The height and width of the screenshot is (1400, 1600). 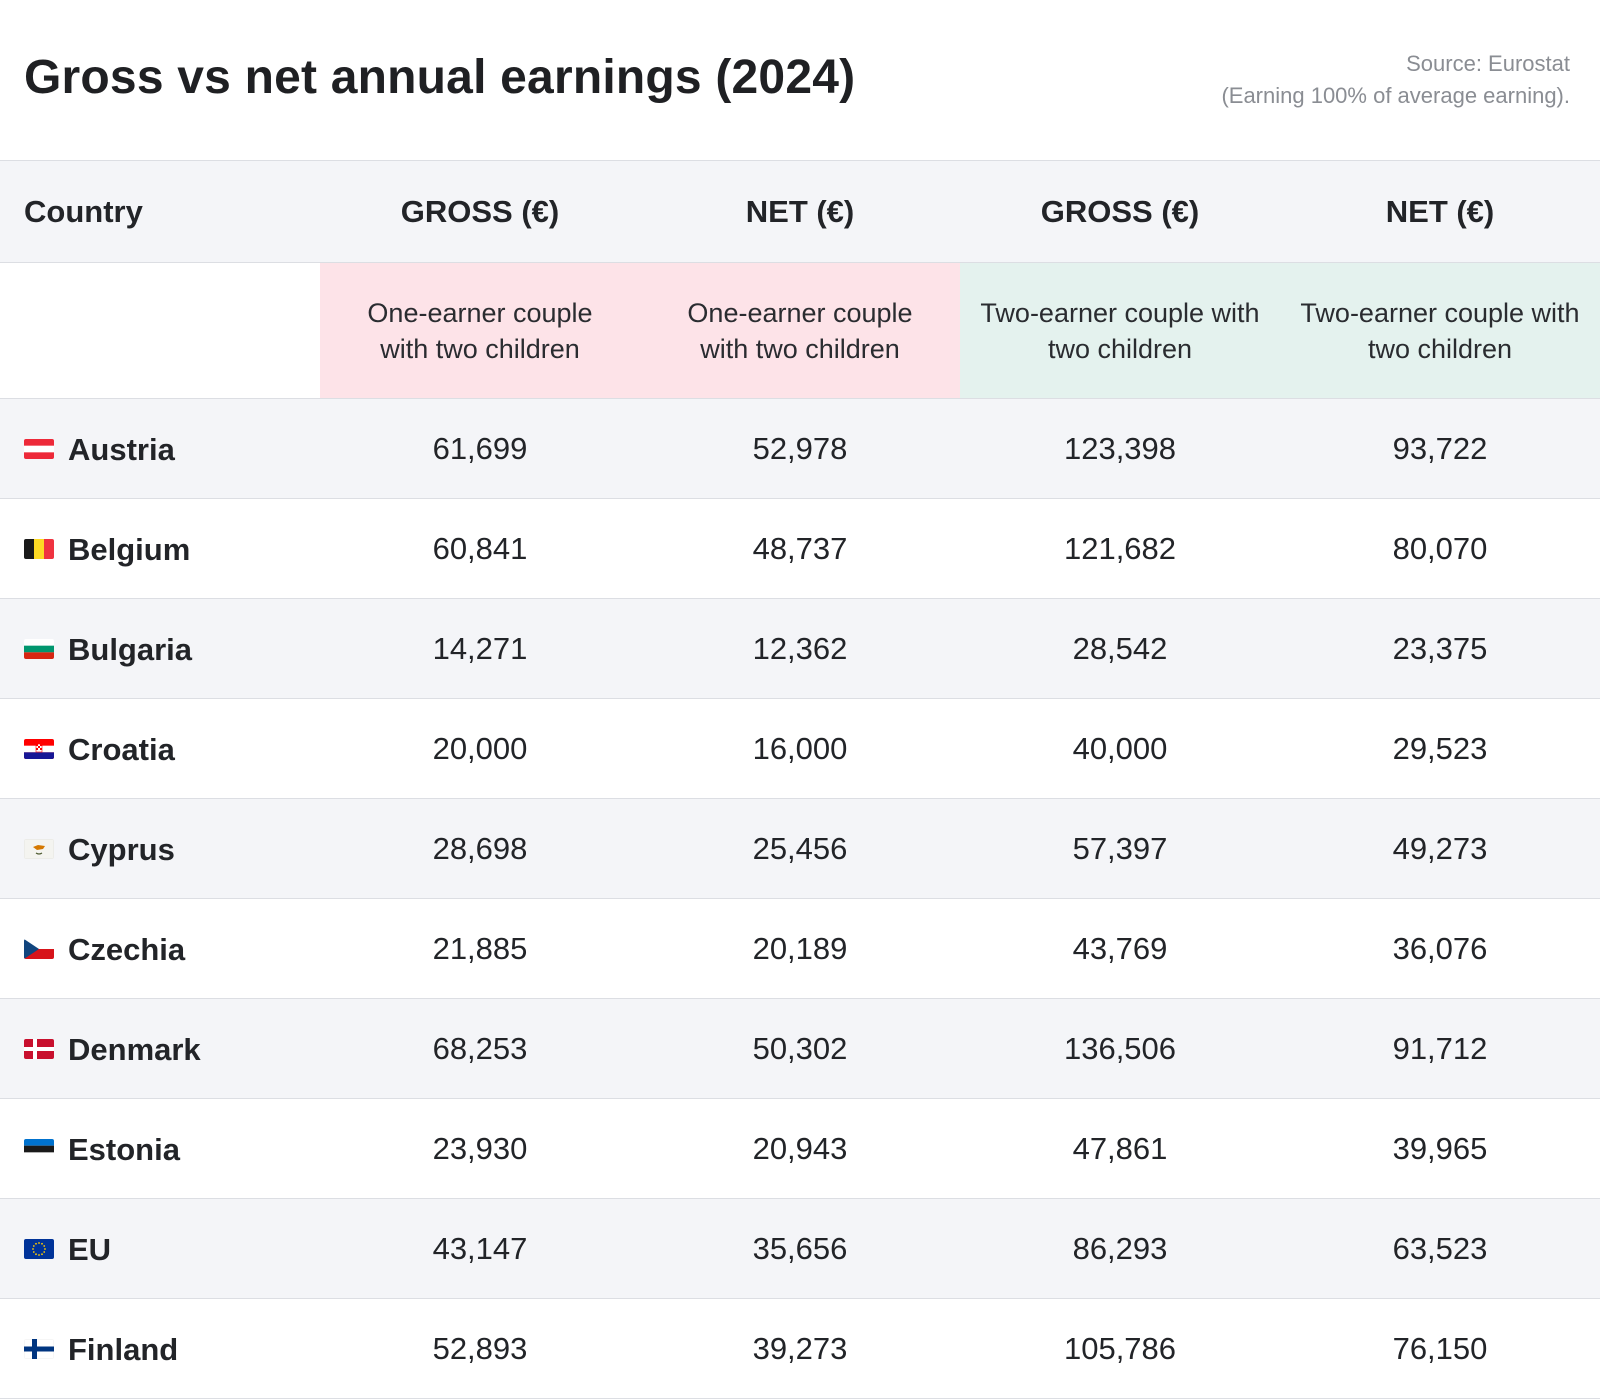 I want to click on subheader-net-one: One-earner couple with two children, so click(x=800, y=330).